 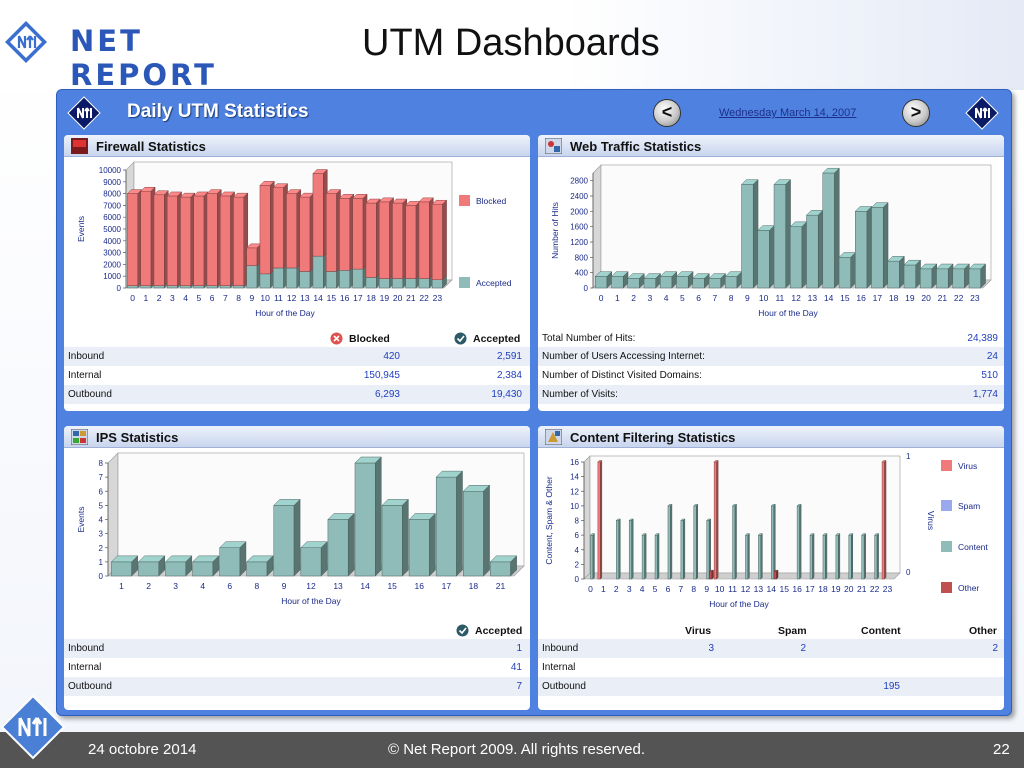 What do you see at coordinates (788, 113) in the screenshot?
I see `current-date-link: Wednesday March 14, 2007` at bounding box center [788, 113].